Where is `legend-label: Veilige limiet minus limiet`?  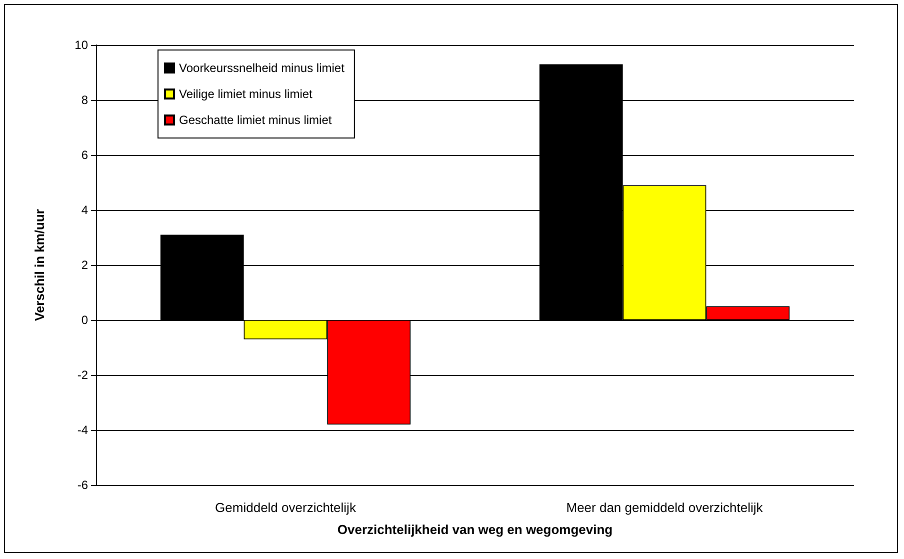
legend-label: Veilige limiet minus limiet is located at coordinates (246, 94).